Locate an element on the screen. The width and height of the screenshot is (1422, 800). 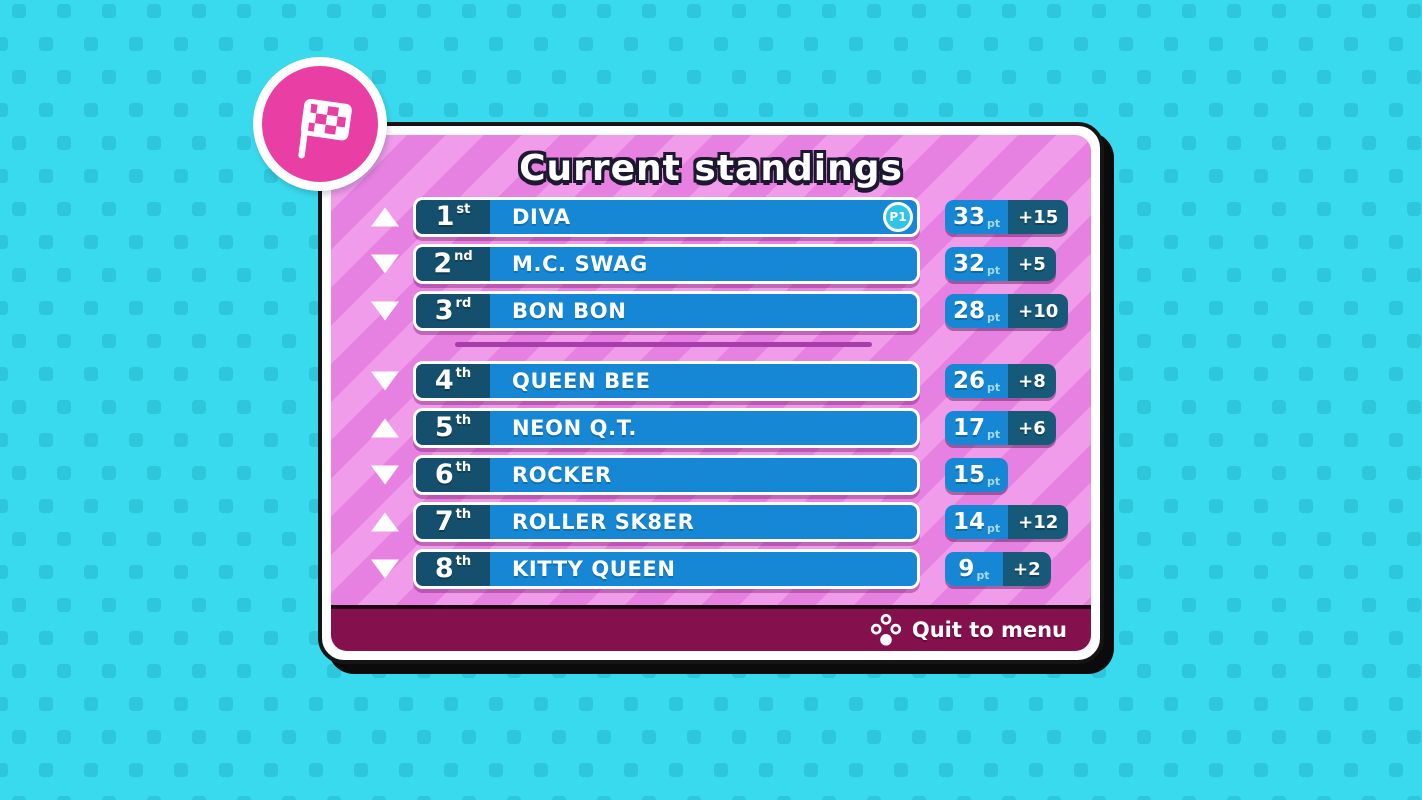
points-badge: 15 pt is located at coordinates (977, 475).